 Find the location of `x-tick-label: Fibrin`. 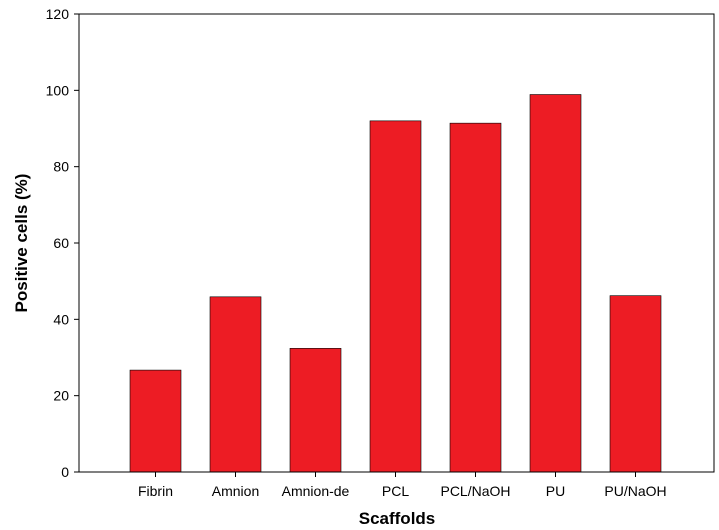

x-tick-label: Fibrin is located at coordinates (155, 491).